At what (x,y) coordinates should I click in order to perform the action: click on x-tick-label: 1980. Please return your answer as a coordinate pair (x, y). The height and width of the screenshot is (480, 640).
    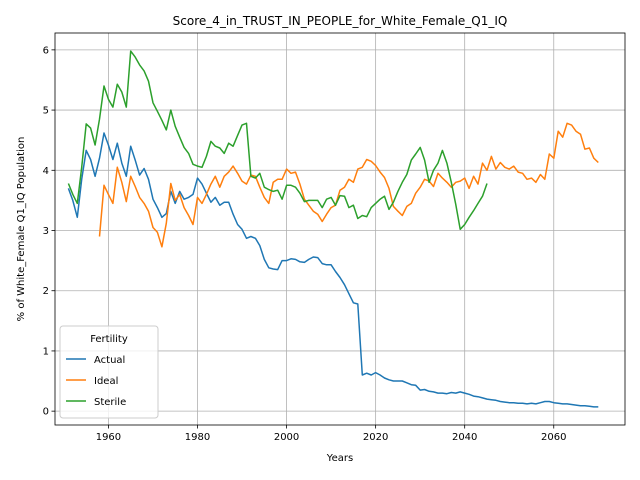
    Looking at the image, I should click on (197, 437).